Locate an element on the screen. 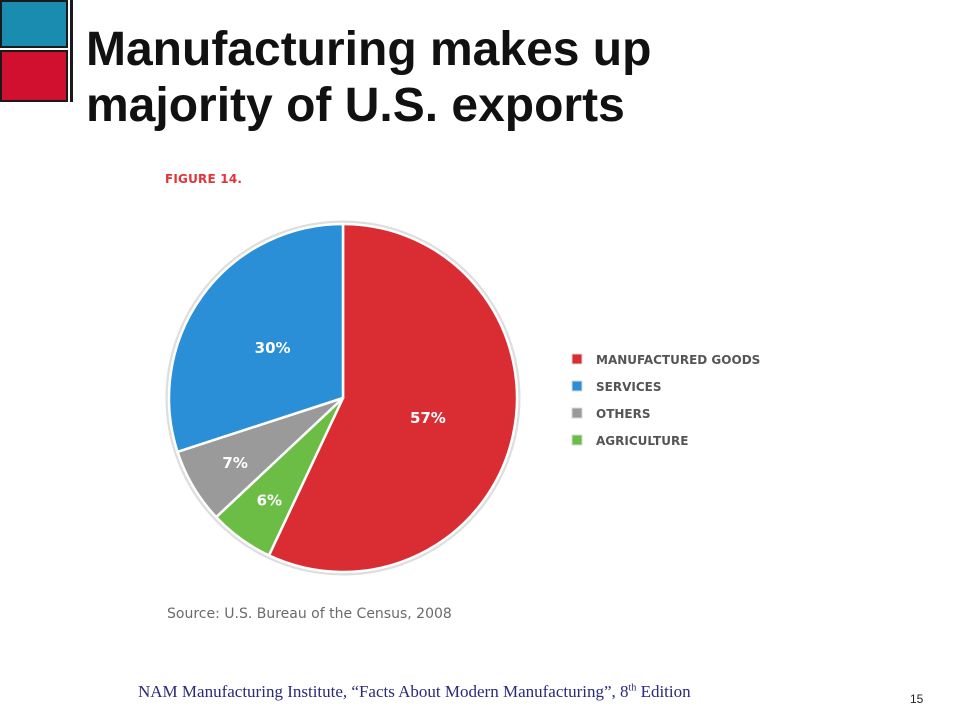 This screenshot has height=720, width=960. pie-slice-services is located at coordinates (256, 338).